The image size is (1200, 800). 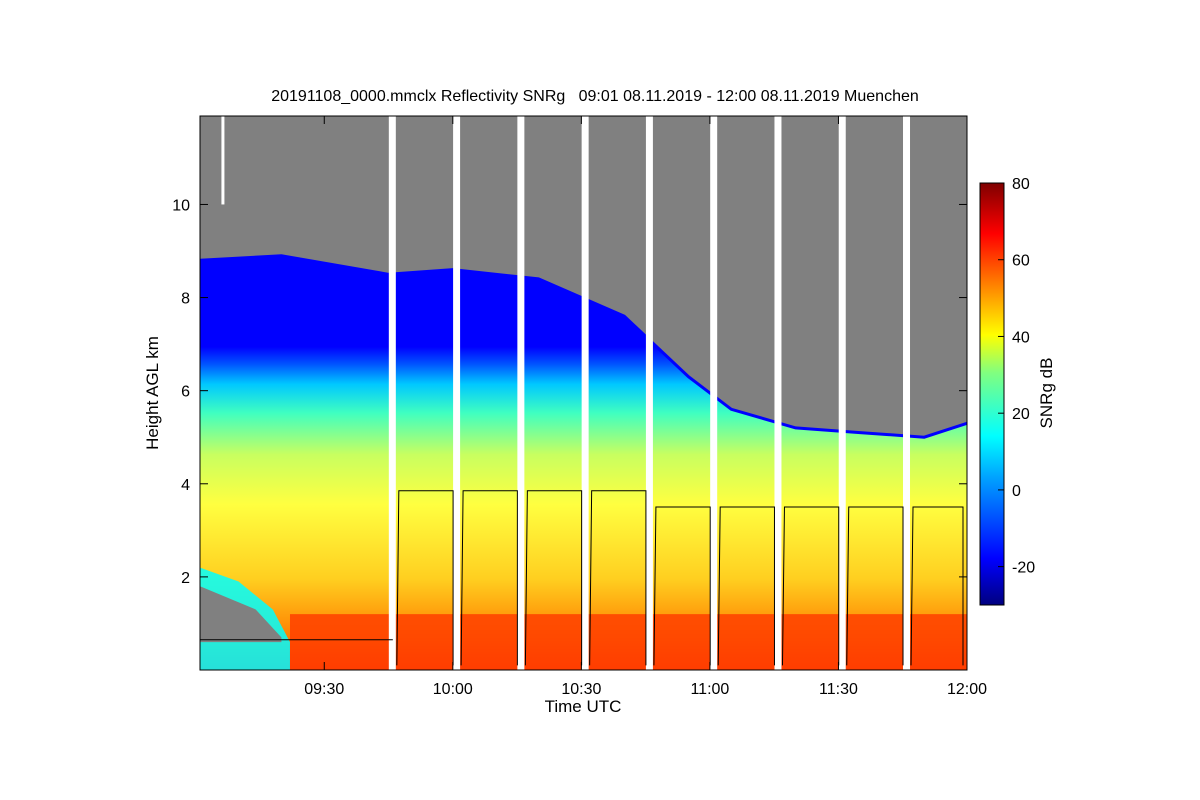 I want to click on y-tick-label: 2, so click(x=185, y=578).